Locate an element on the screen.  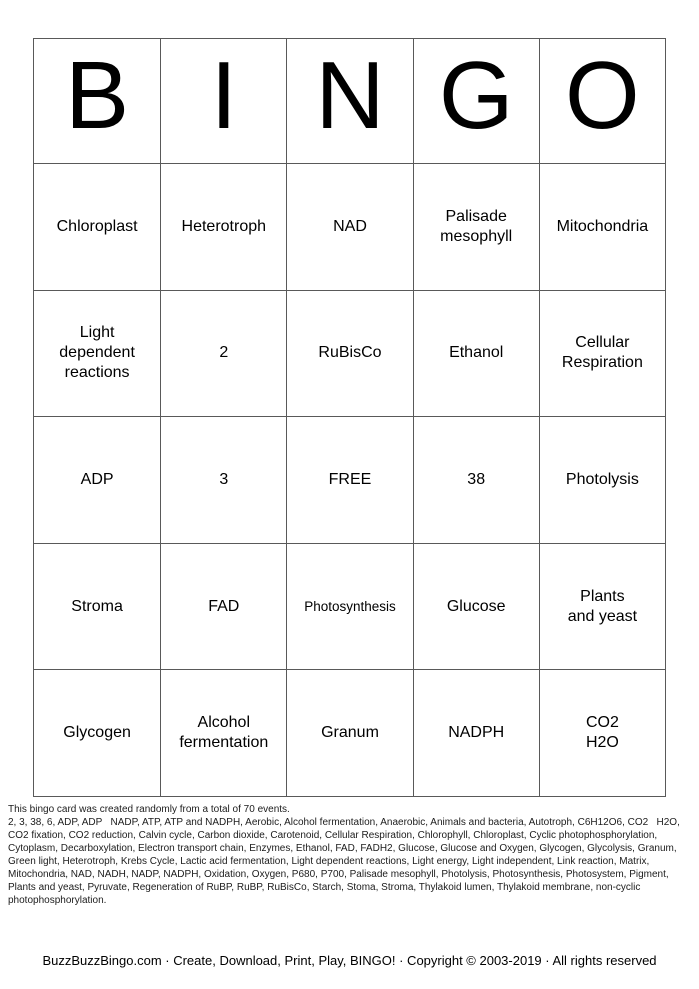
bingo-cell-r1c2: Heterotroph is located at coordinates (223, 226).